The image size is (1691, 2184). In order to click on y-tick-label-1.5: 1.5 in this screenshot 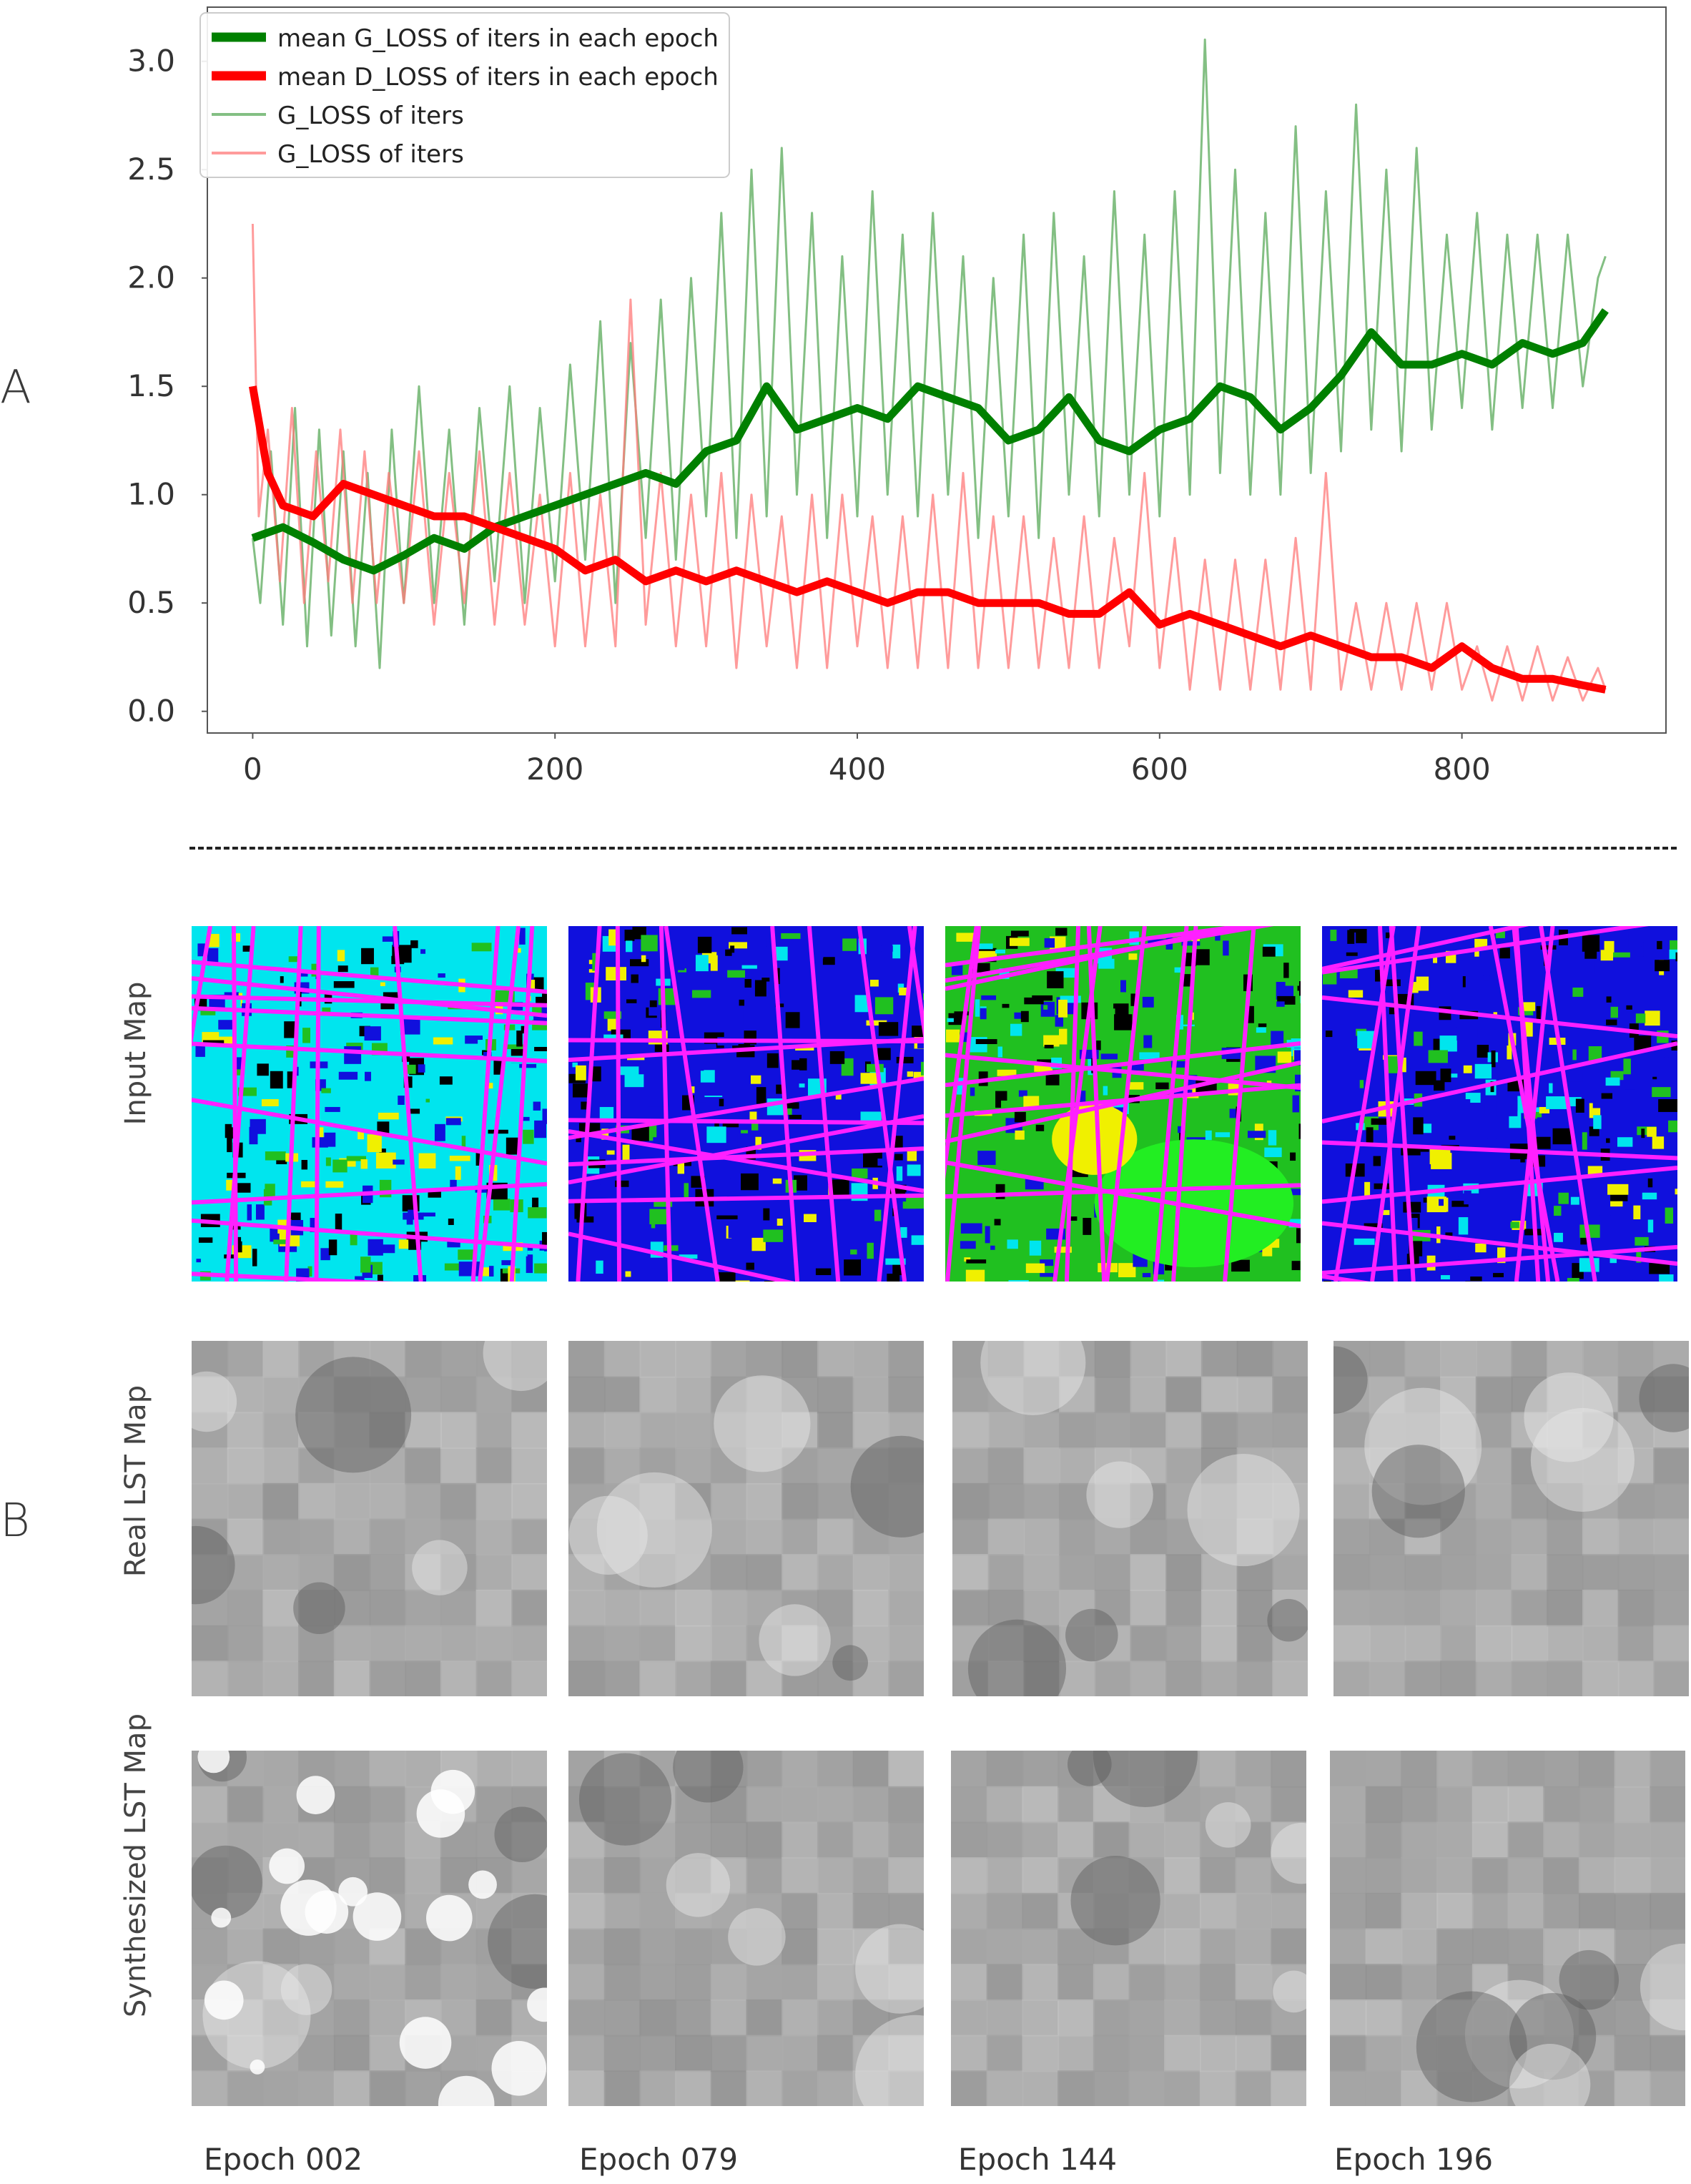, I will do `click(151, 385)`.